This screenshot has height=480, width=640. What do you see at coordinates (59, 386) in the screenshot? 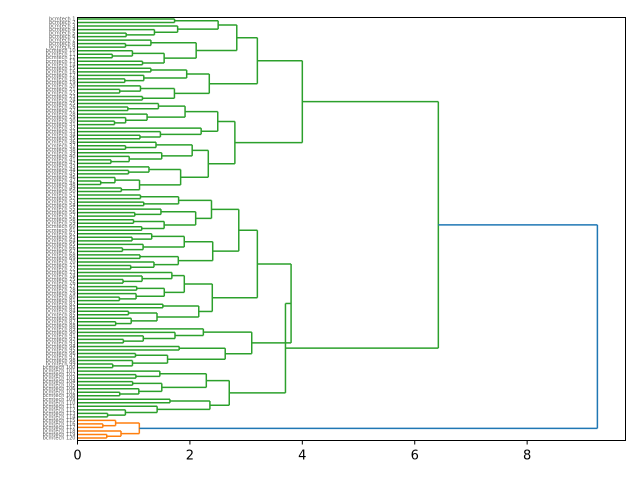
I see `leaf-label: bcmtech 105` at bounding box center [59, 386].